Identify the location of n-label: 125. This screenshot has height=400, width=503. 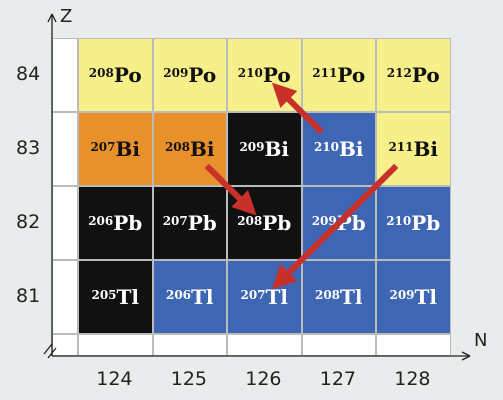
(189, 379).